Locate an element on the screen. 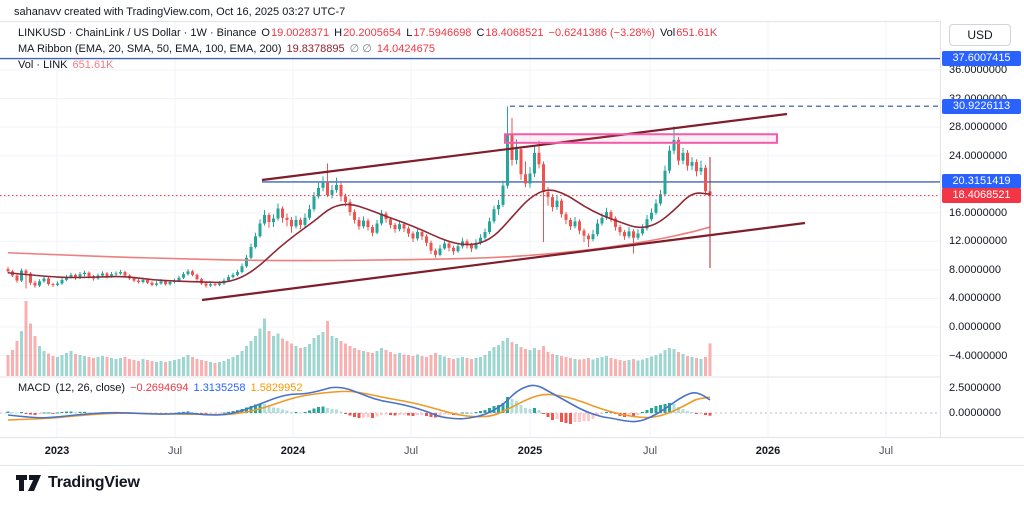  macd-line-value: 1.3135258 is located at coordinates (219, 388).